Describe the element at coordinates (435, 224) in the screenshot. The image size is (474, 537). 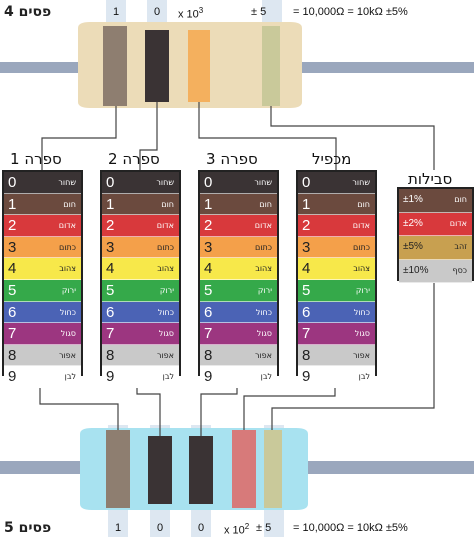
I see `tolerance-row: ±2% אדום` at that location.